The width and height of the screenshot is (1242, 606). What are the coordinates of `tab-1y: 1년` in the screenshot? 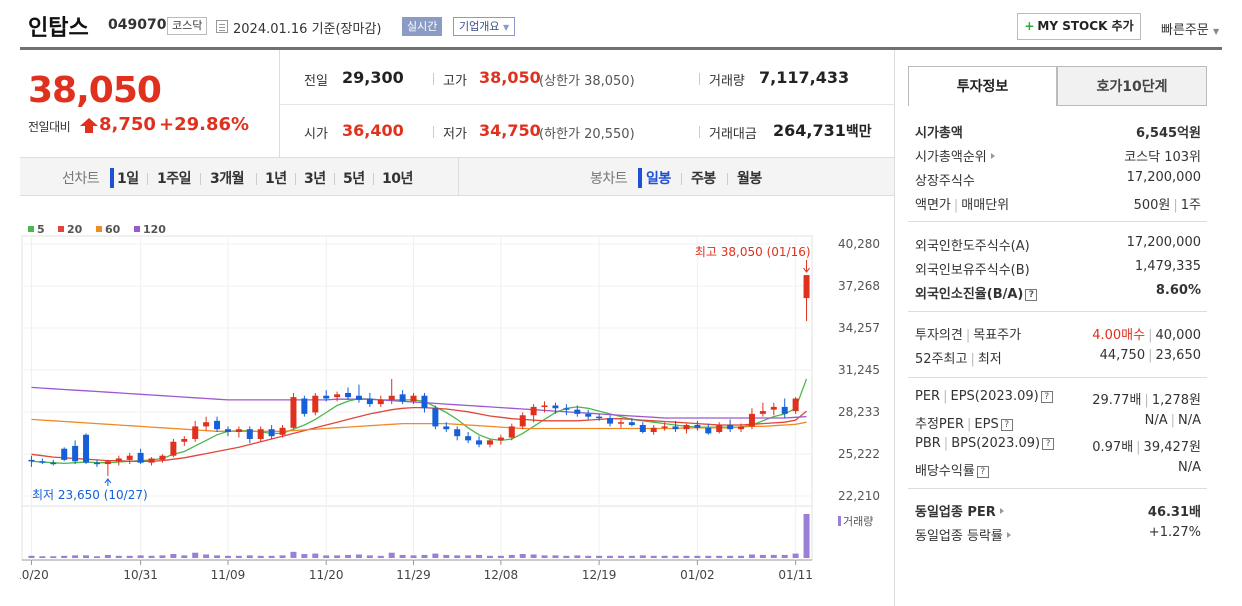 It's located at (276, 179).